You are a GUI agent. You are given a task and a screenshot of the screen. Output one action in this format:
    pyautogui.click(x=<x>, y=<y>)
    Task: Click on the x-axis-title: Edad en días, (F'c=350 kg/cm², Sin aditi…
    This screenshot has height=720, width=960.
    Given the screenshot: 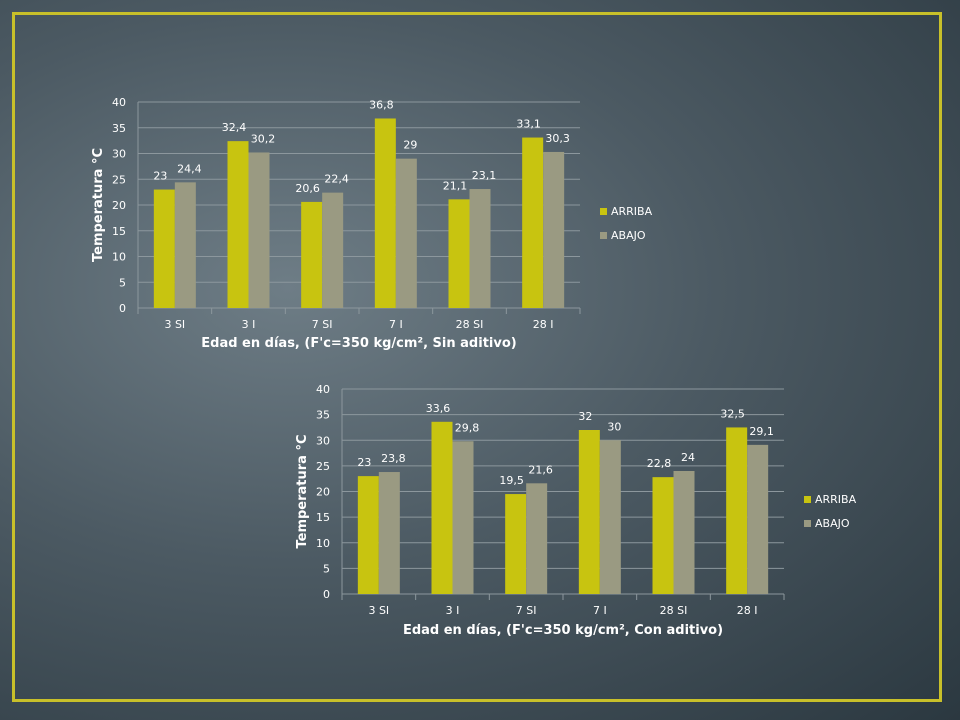 What is the action you would take?
    pyautogui.click(x=358, y=343)
    